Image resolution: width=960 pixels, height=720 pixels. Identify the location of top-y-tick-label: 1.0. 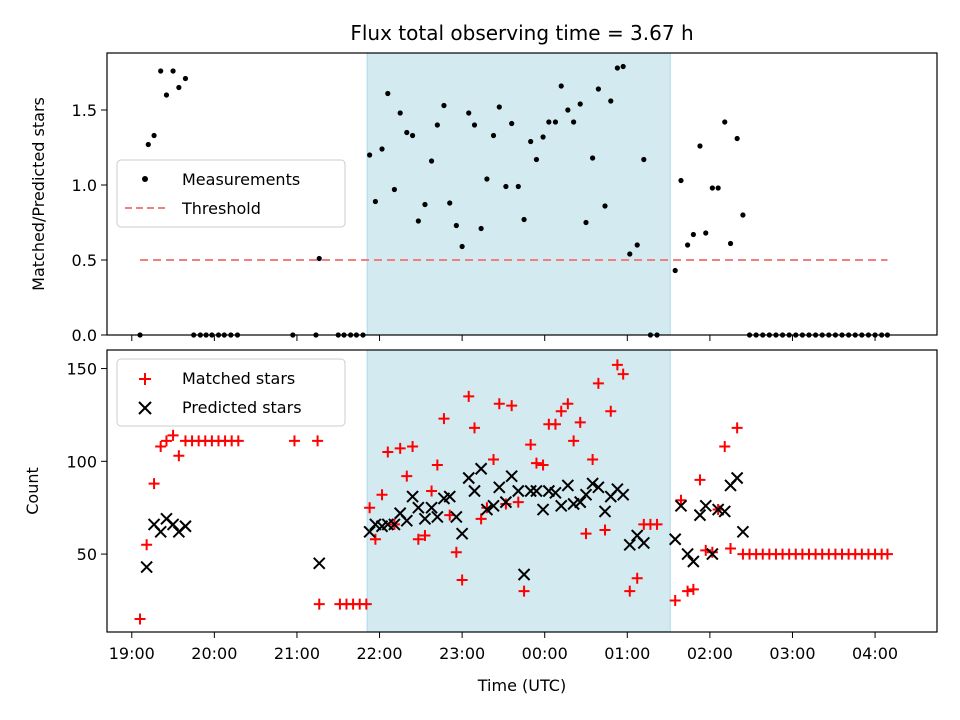
(84, 185).